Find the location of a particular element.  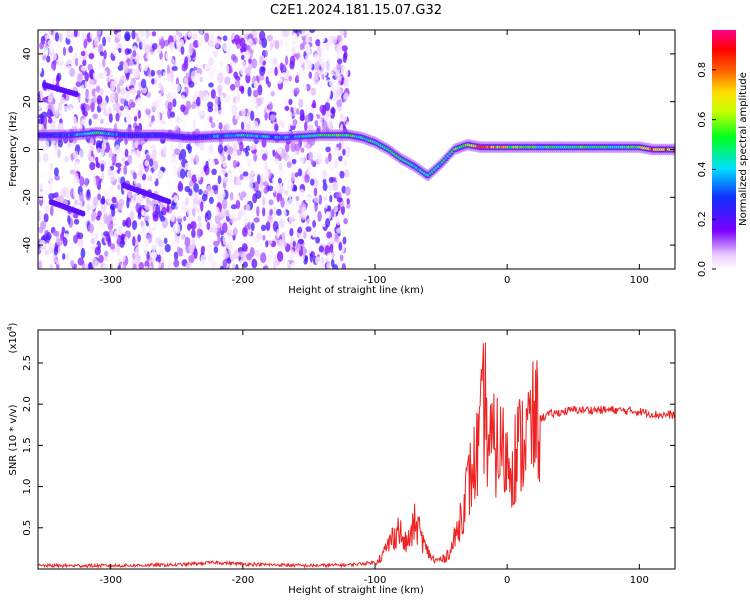

colorbar-label: Normalized spectral amplitude is located at coordinates (743, 149).